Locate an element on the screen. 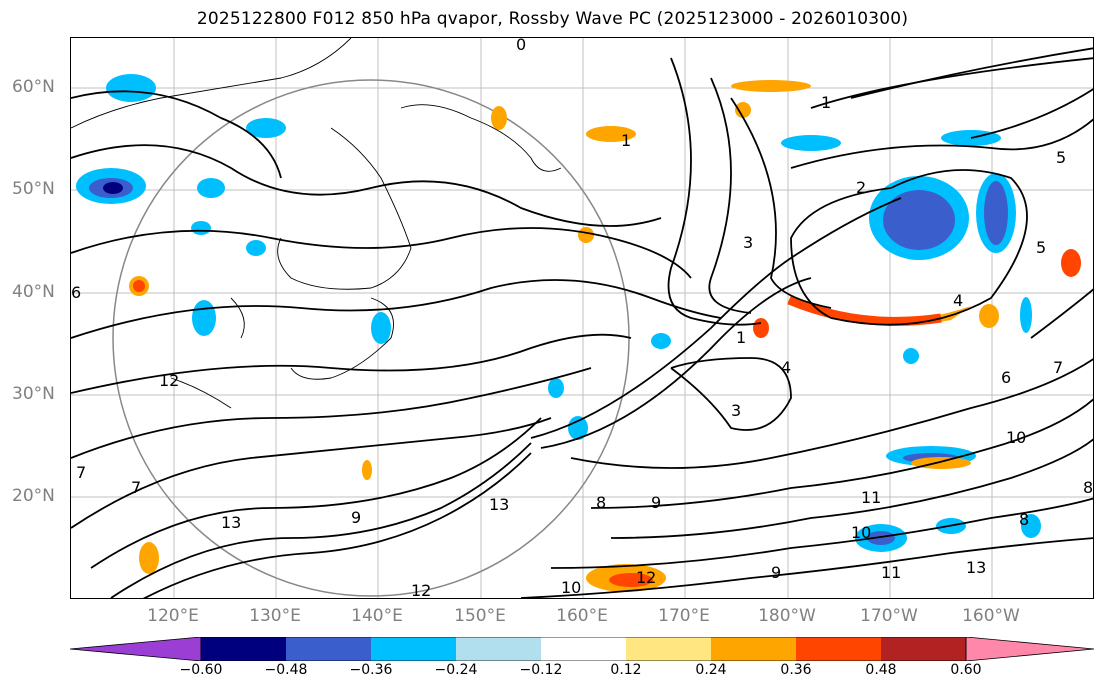 The image size is (1105, 692). colorbar is located at coordinates (582, 649).